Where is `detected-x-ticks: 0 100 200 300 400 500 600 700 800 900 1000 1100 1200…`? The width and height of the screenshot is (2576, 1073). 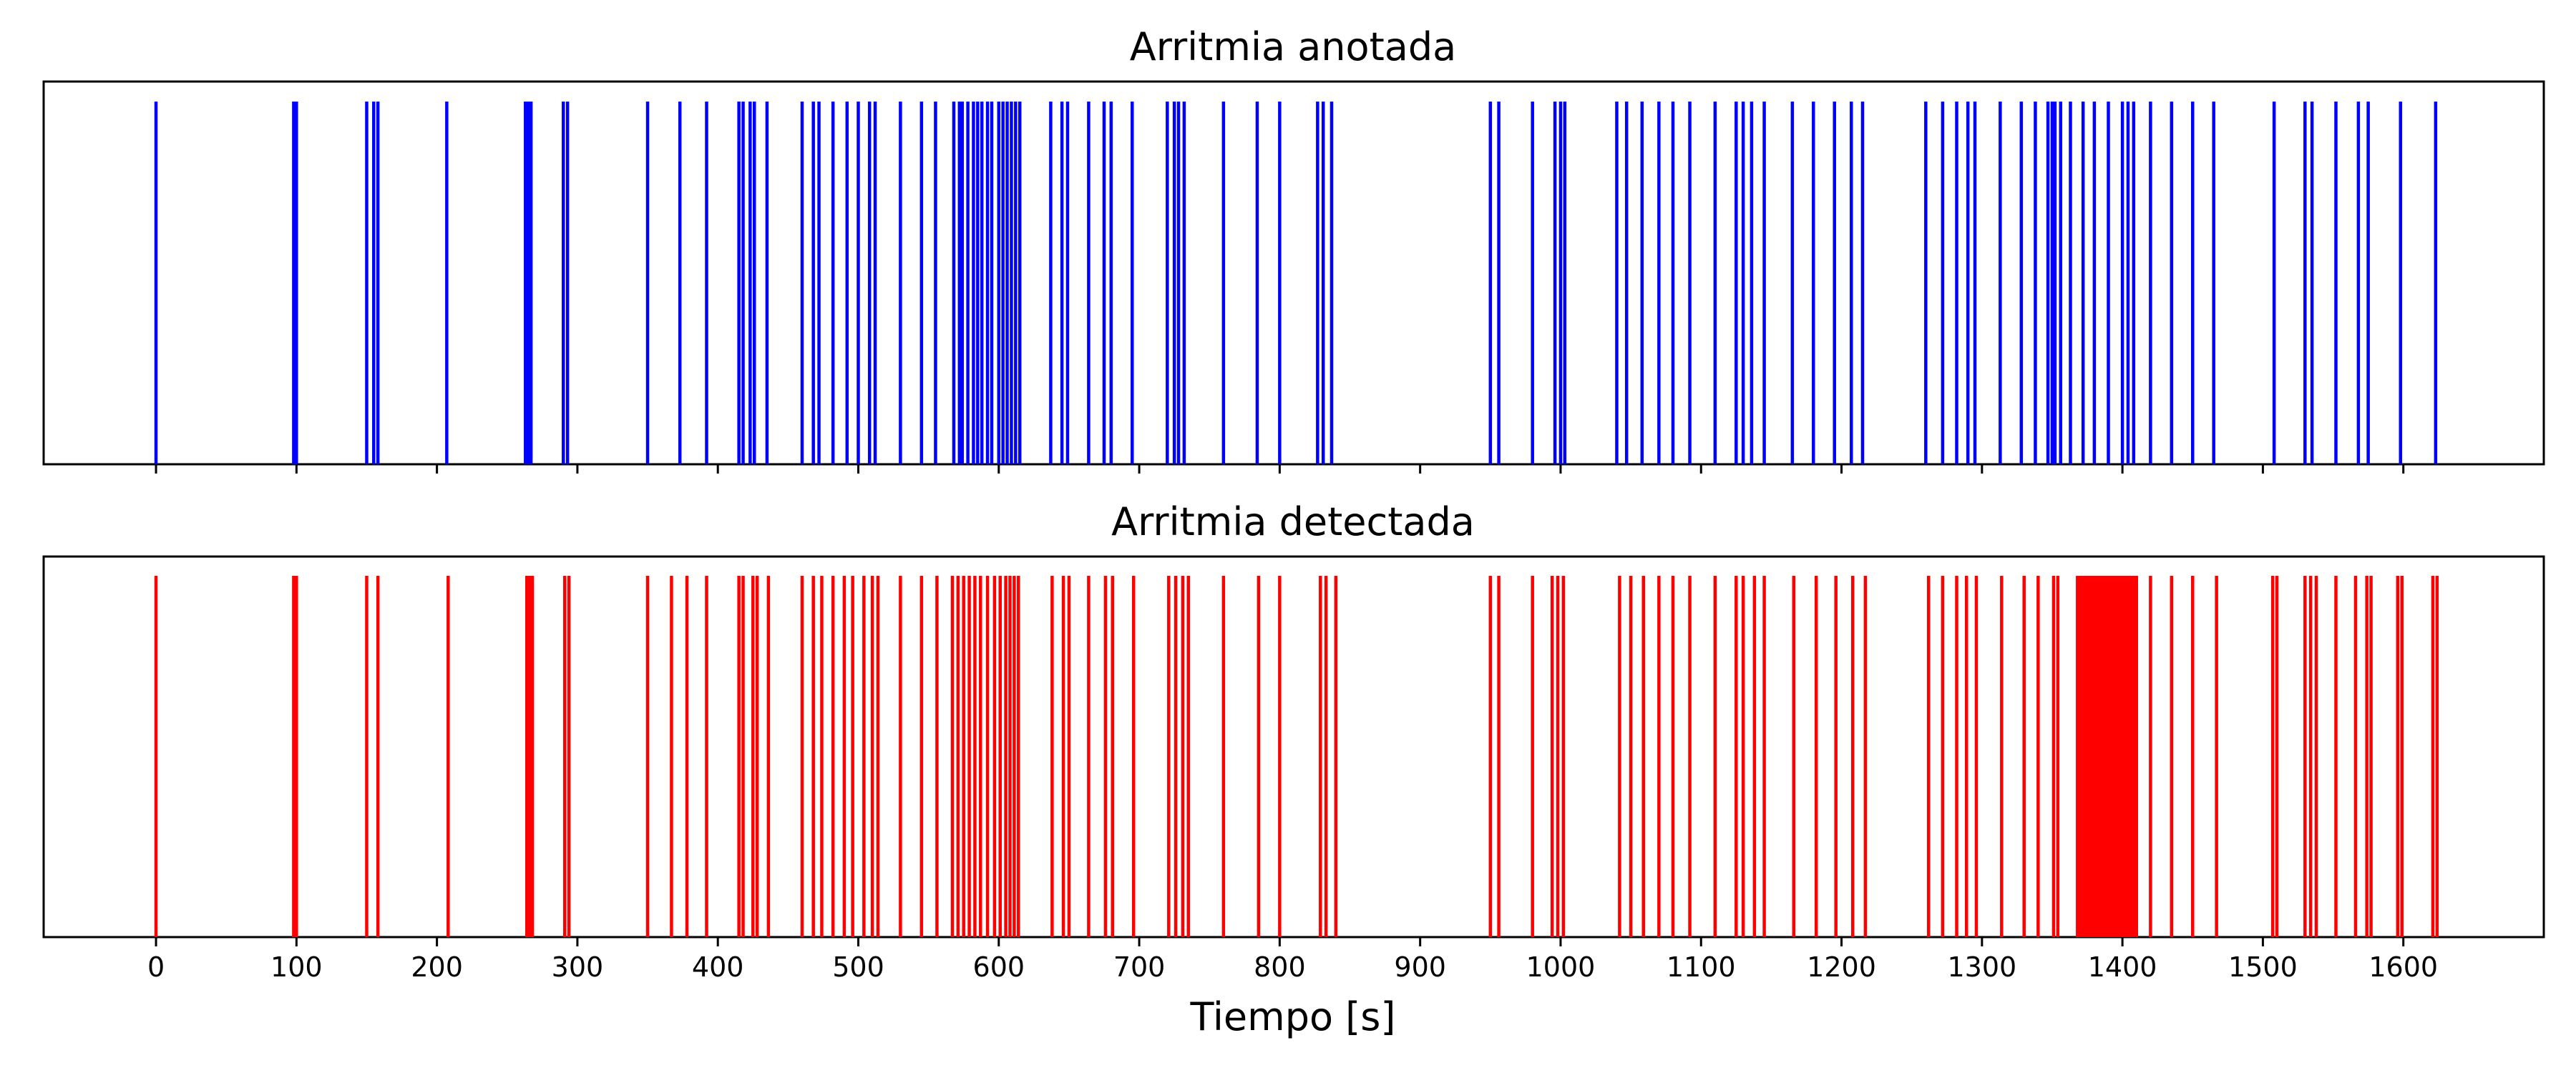
detected-x-ticks: 0 100 200 300 400 500 600 700 800 900 1000 1100 1200… is located at coordinates (1292, 960).